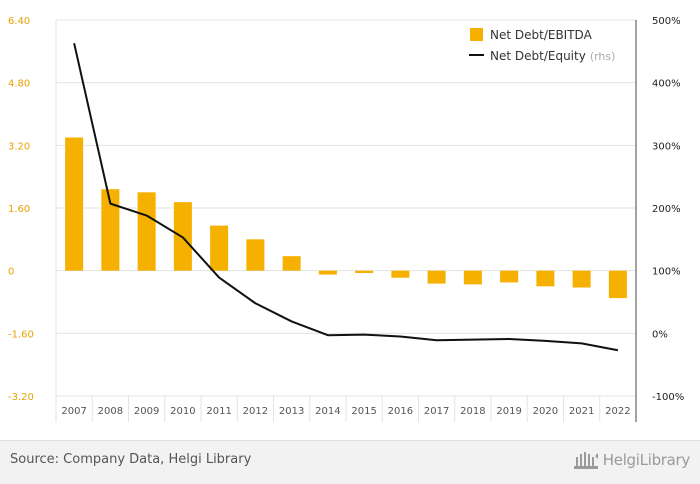 The width and height of the screenshot is (700, 484). Describe the element at coordinates (19, 21) in the screenshot. I see `left-axis-tick-label: 6.40` at that location.